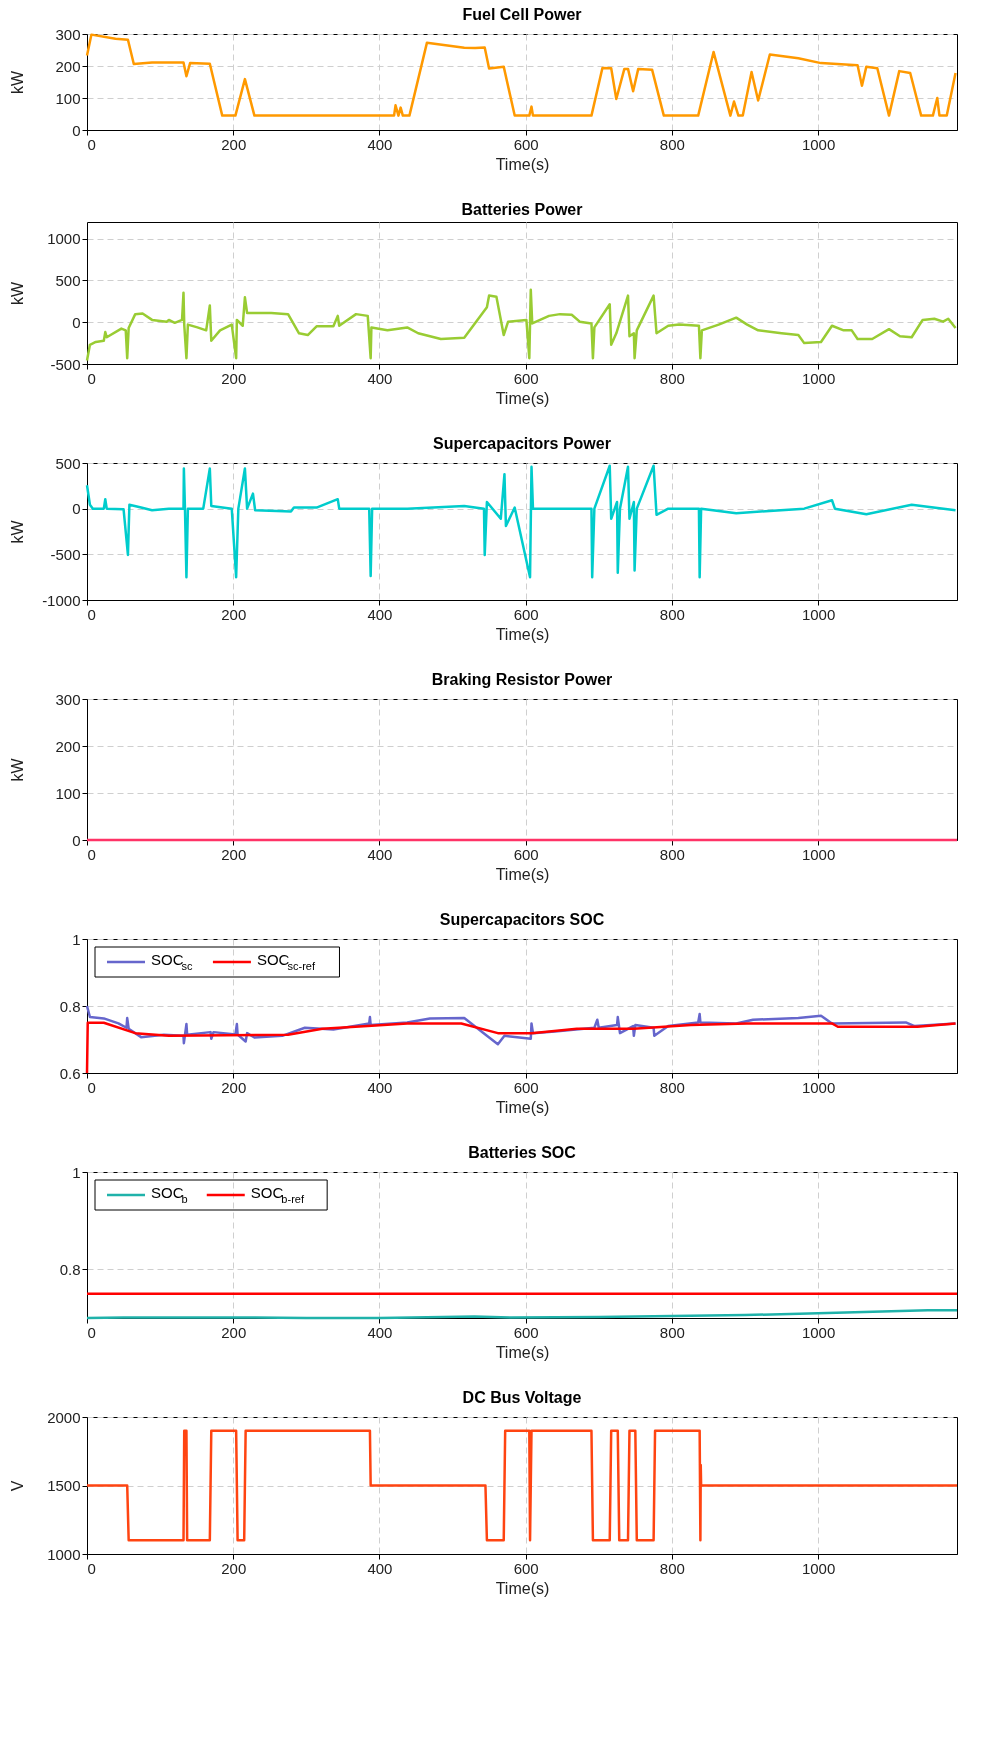 Image resolution: width=989 pixels, height=1750 pixels. What do you see at coordinates (522, 679) in the screenshot?
I see `chart-title: Braking Resistor Power` at bounding box center [522, 679].